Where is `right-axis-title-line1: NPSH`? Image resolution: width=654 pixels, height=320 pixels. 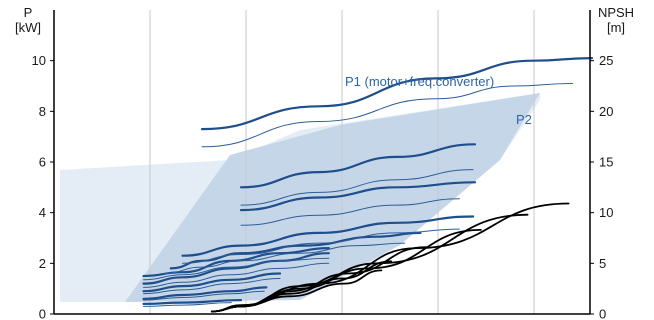
right-axis-title-line1: NPSH is located at coordinates (616, 12).